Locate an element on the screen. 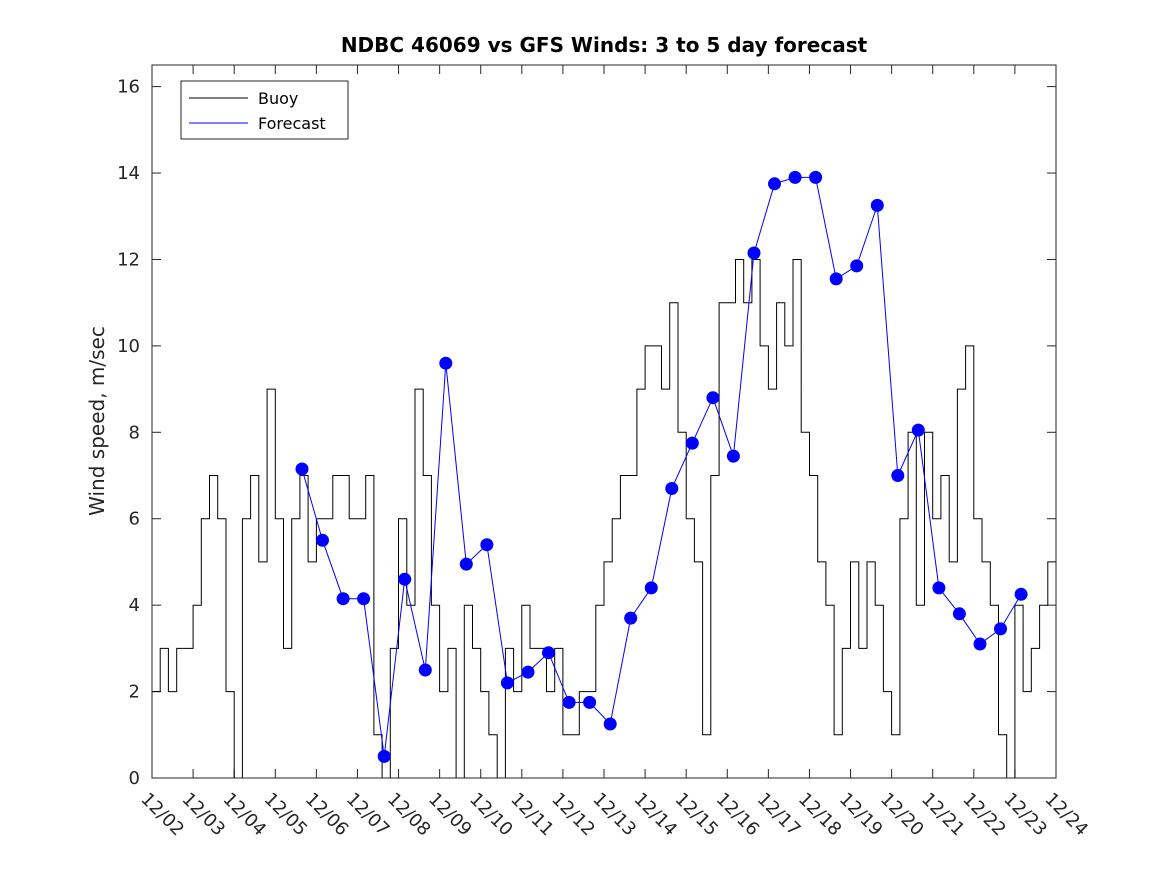 Image resolution: width=1167 pixels, height=875 pixels. legend: Buoy Forecast is located at coordinates (264, 110).